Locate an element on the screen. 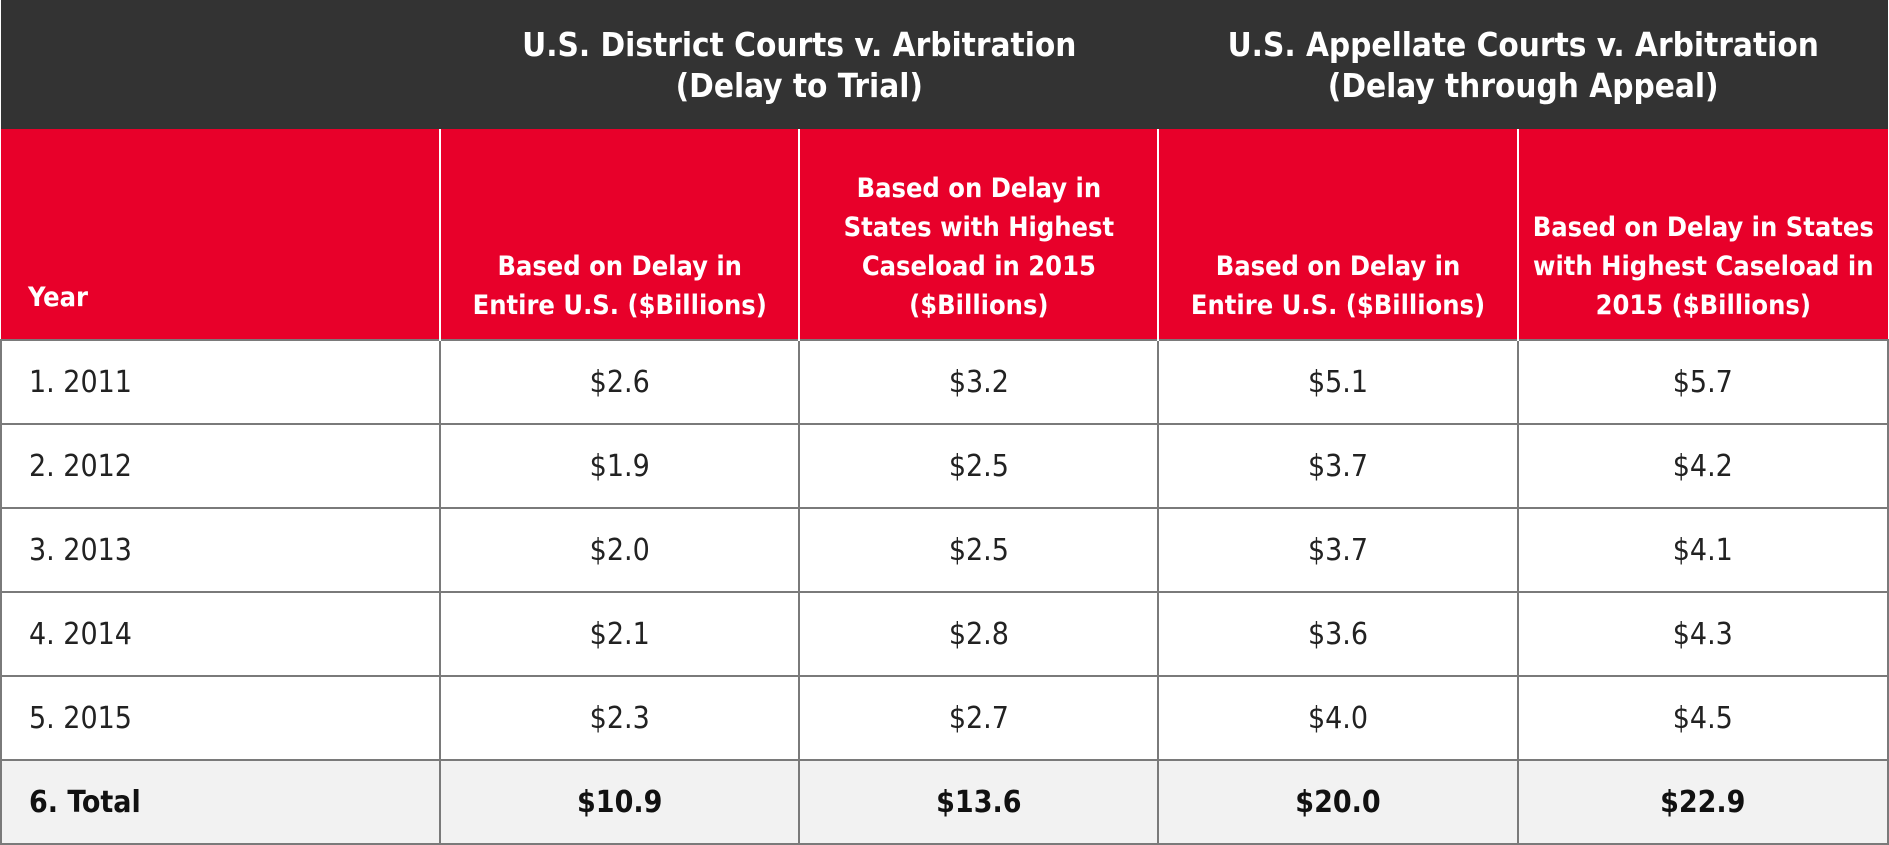 Image resolution: width=1889 pixels, height=845 pixels. value-cell: $1.9 is located at coordinates (620, 466).